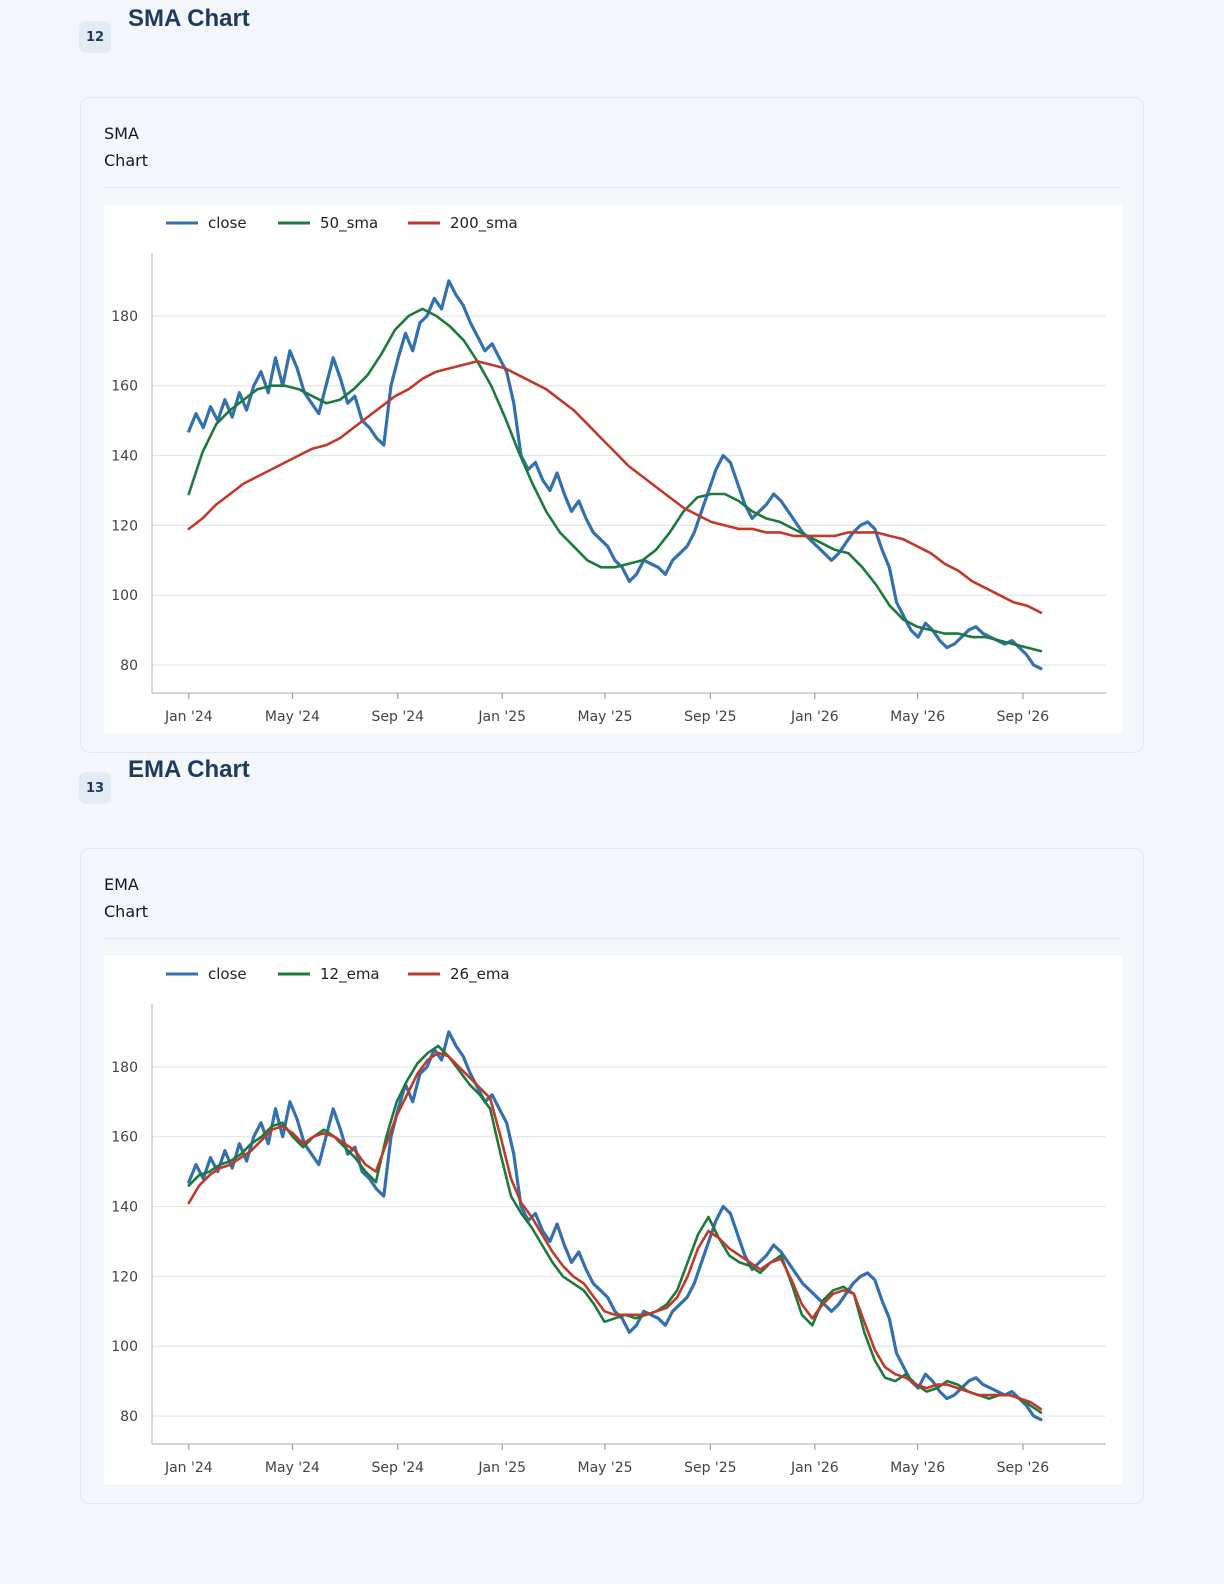 This screenshot has height=1584, width=1224. What do you see at coordinates (189, 769) in the screenshot?
I see `section-heading: EMA Chart` at bounding box center [189, 769].